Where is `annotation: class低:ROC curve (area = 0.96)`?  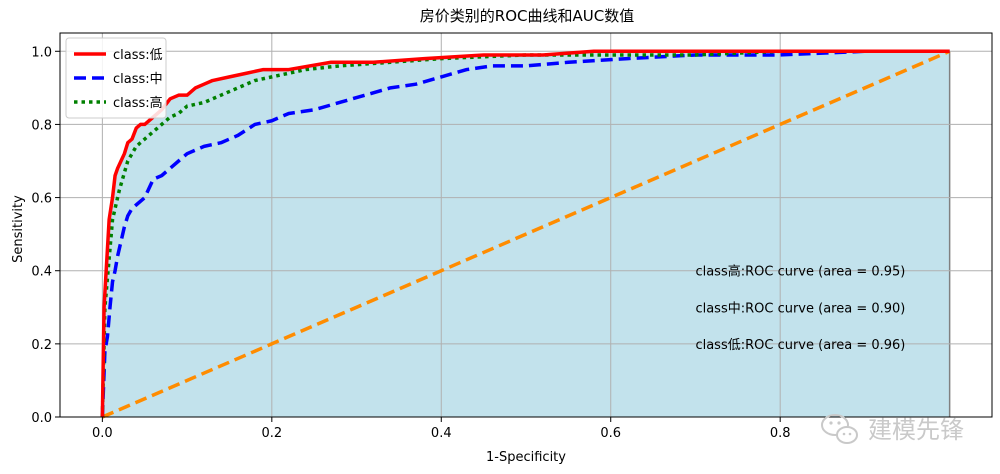 annotation: class低:ROC curve (area = 0.96) is located at coordinates (800, 345).